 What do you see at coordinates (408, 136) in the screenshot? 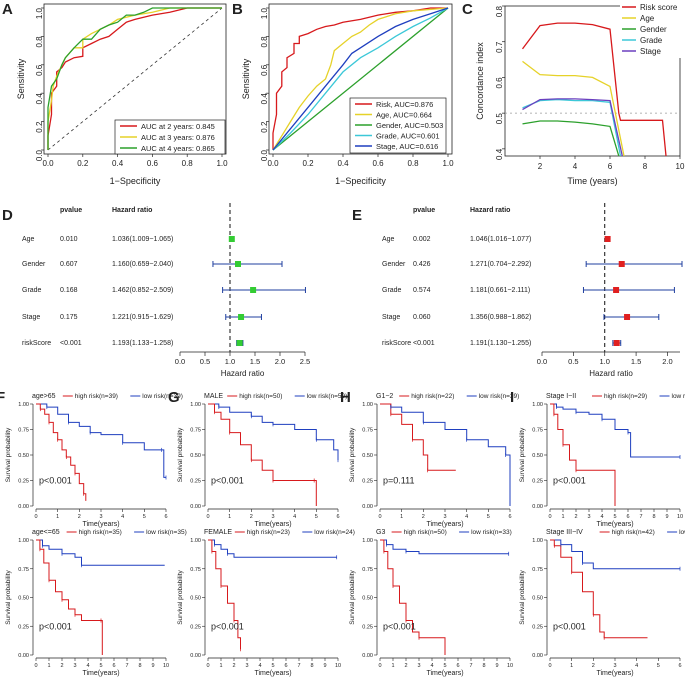
I see `legend-entry: Grade, AUC=0.601` at bounding box center [408, 136].